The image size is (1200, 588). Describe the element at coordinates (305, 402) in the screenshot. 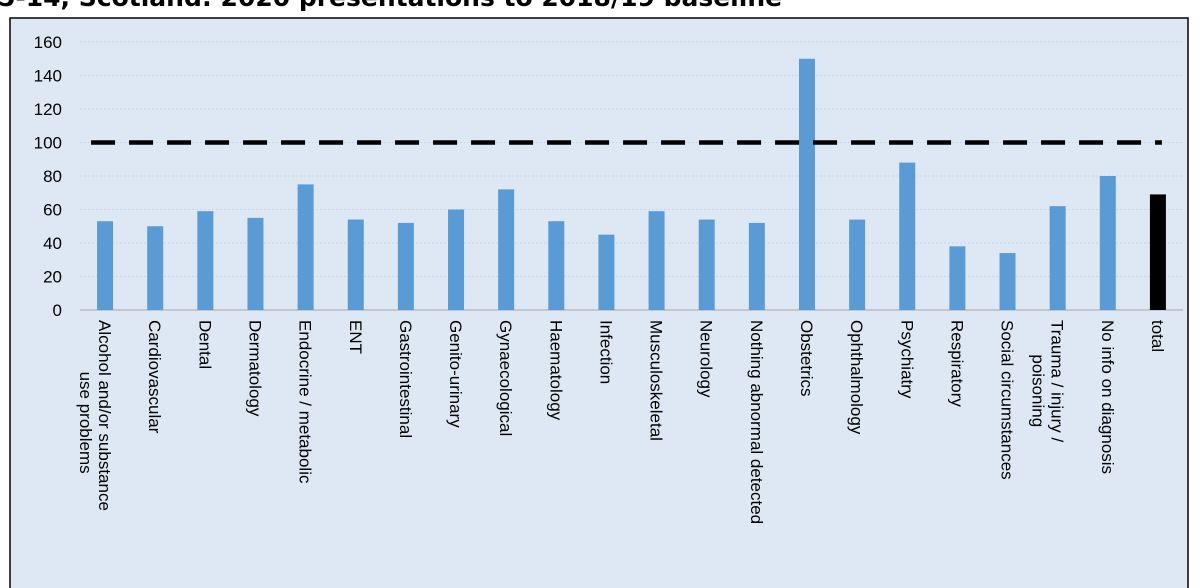

I see `x-tick-label: Endocrine / metabolic` at that location.